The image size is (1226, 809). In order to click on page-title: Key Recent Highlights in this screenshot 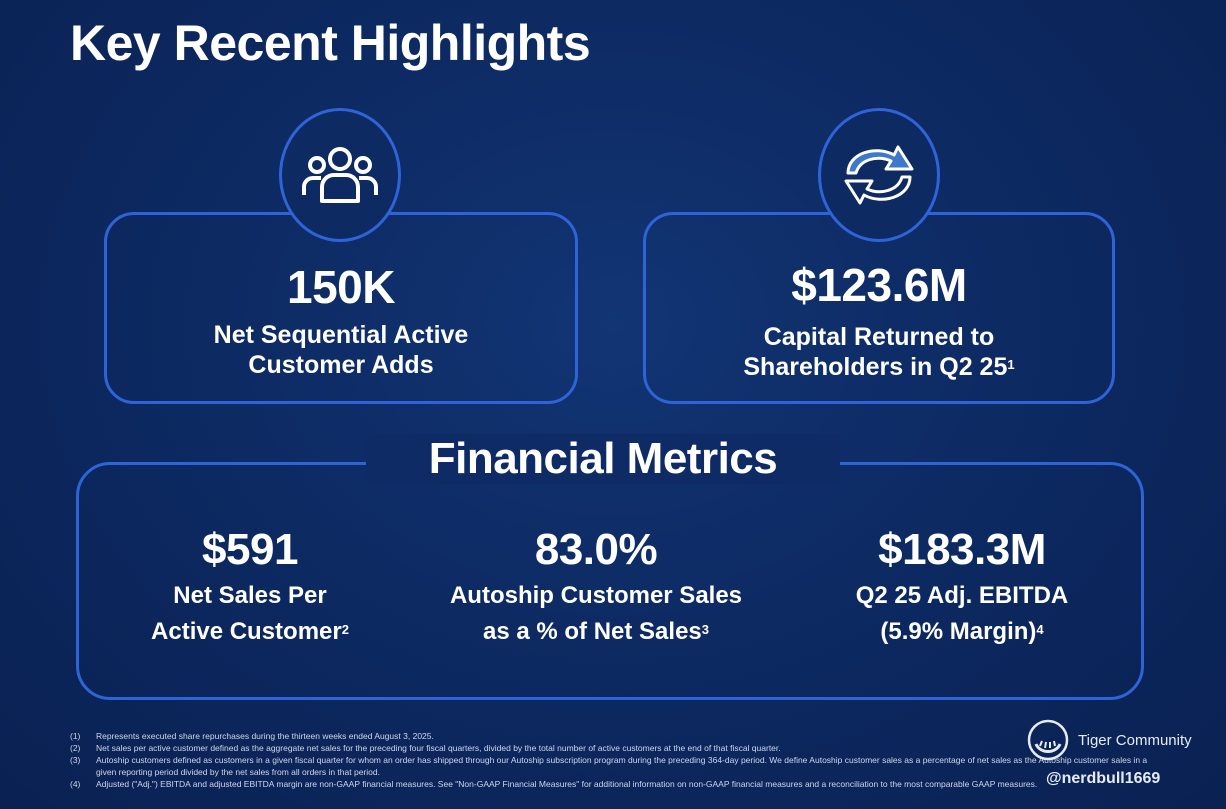, I will do `click(330, 43)`.